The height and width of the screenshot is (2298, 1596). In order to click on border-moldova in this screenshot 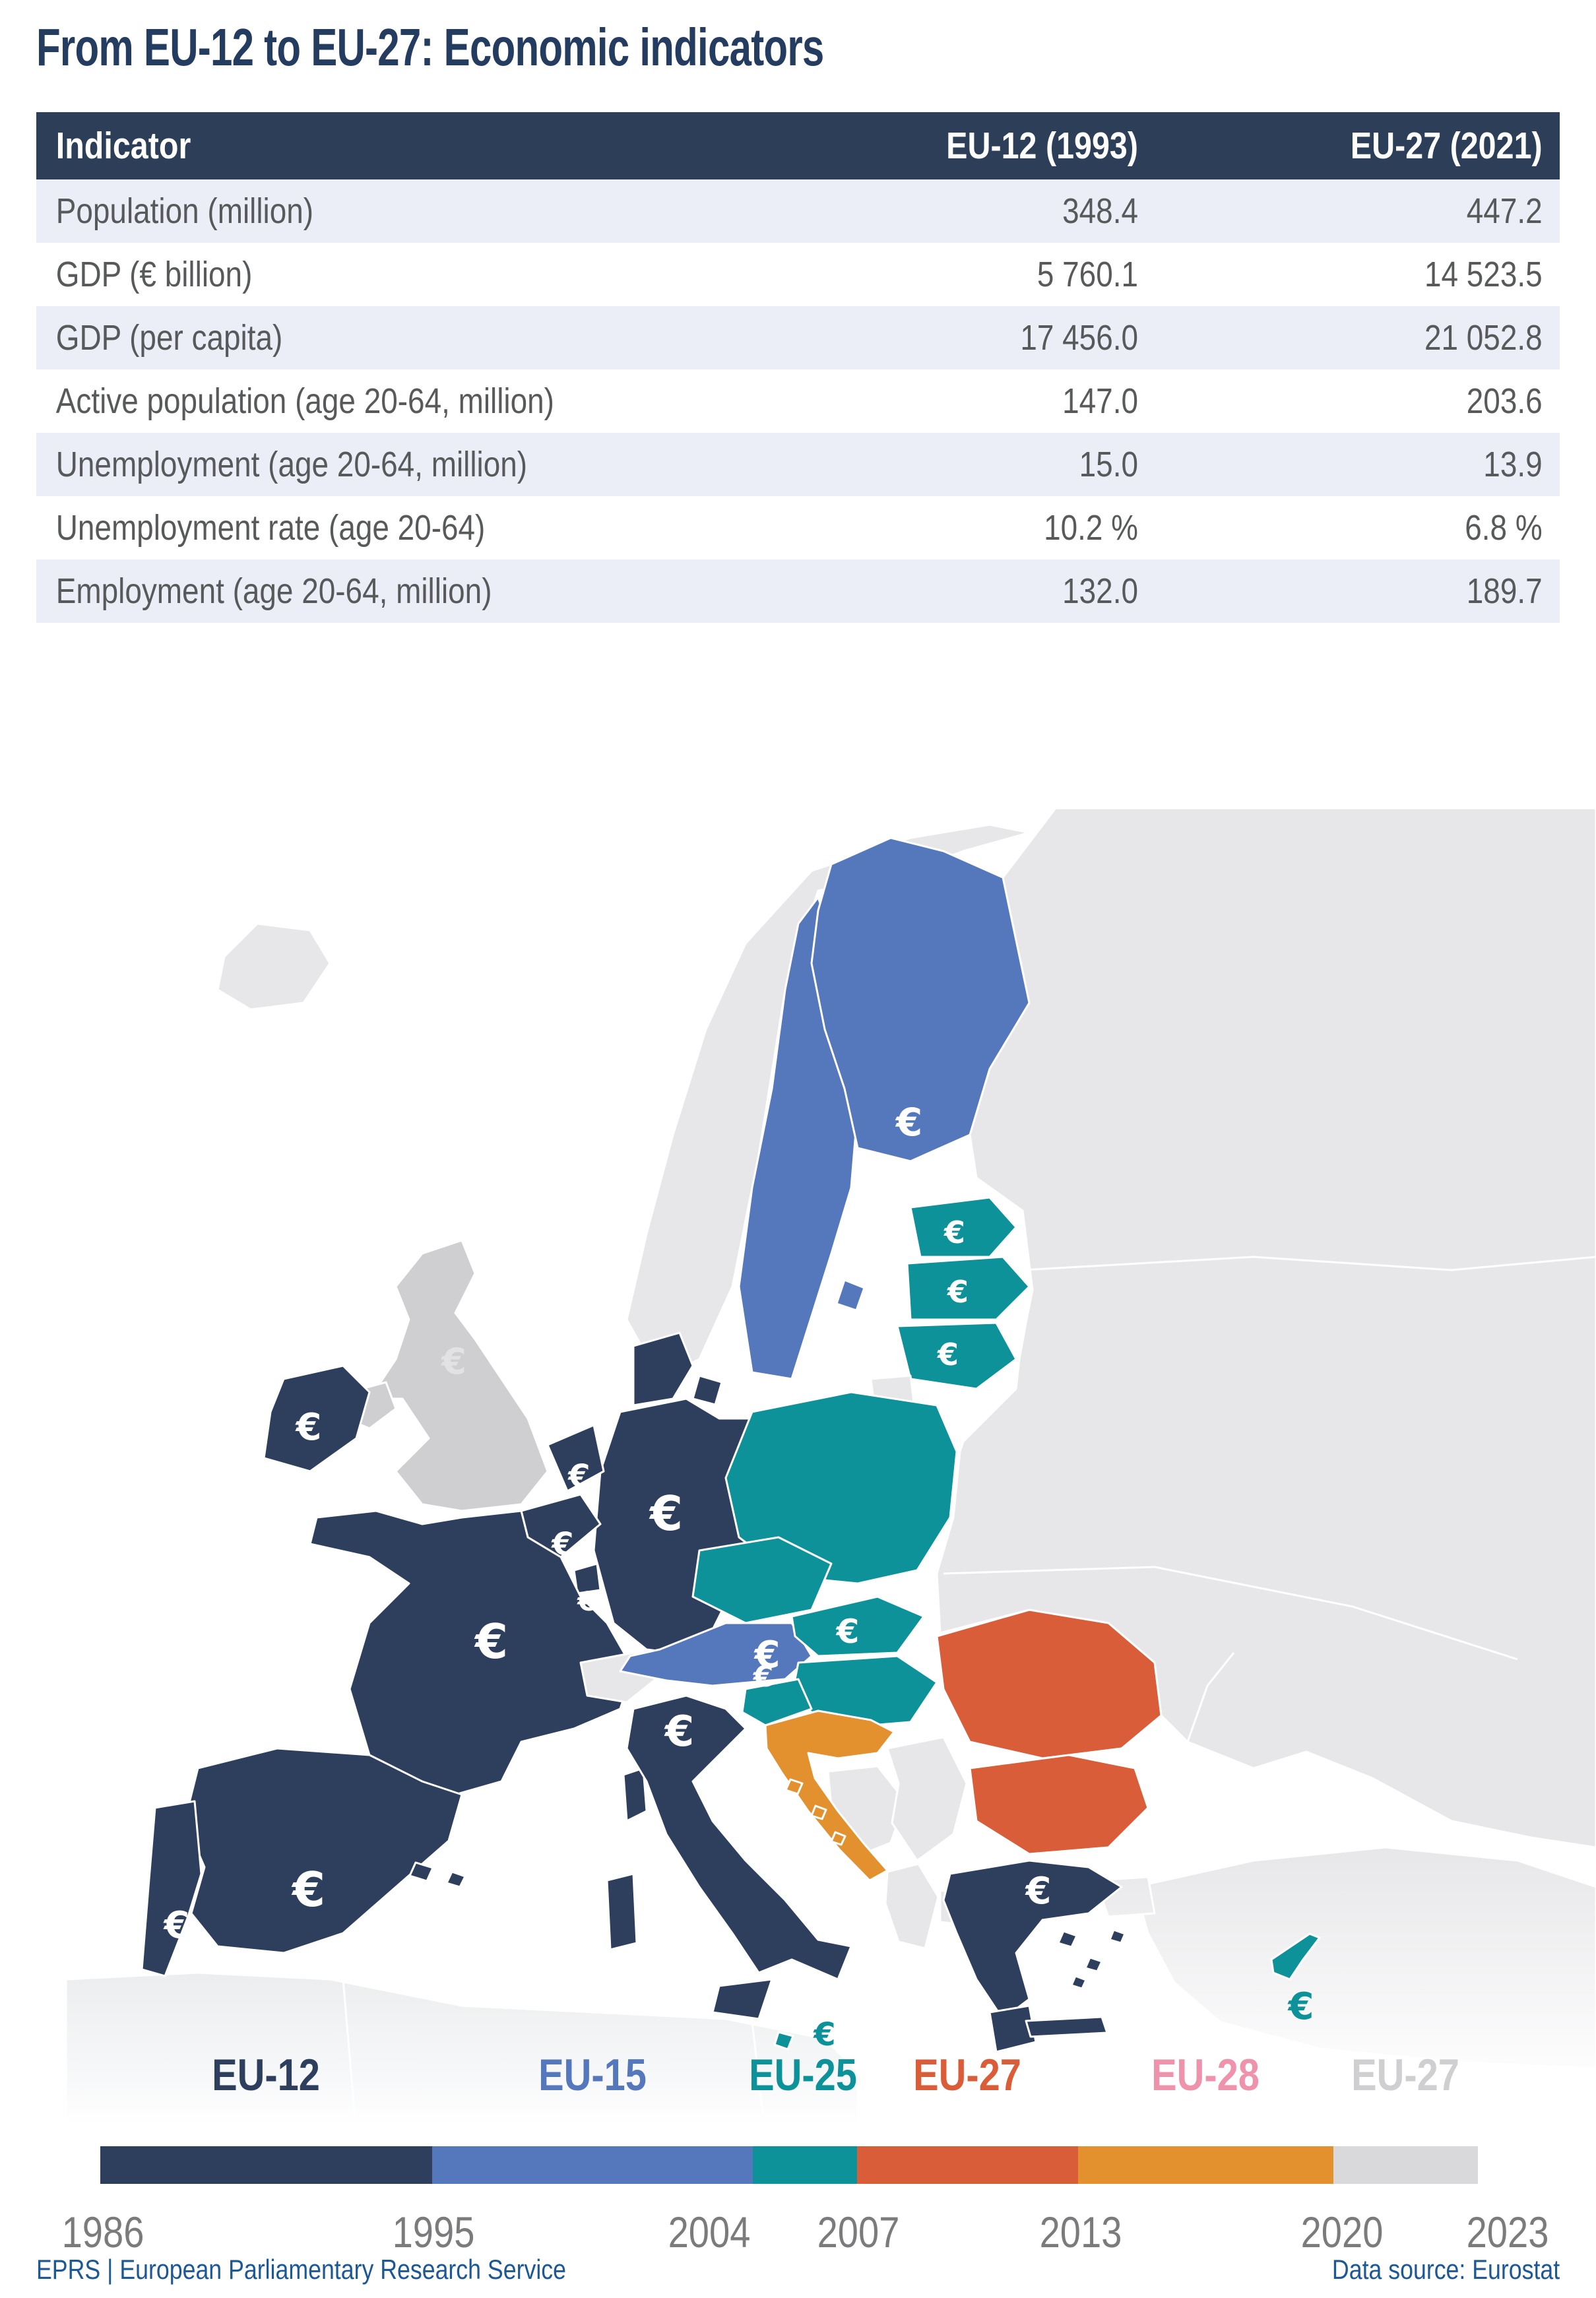, I will do `click(1210, 1697)`.